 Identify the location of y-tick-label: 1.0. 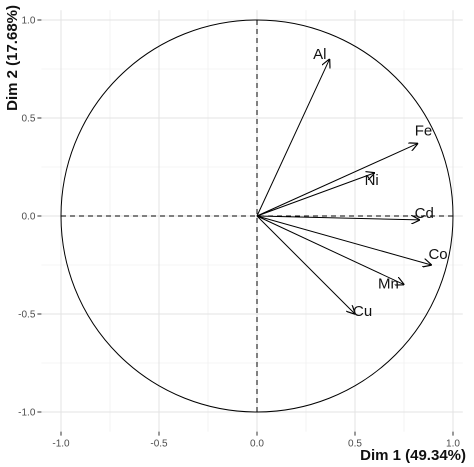
(28, 21).